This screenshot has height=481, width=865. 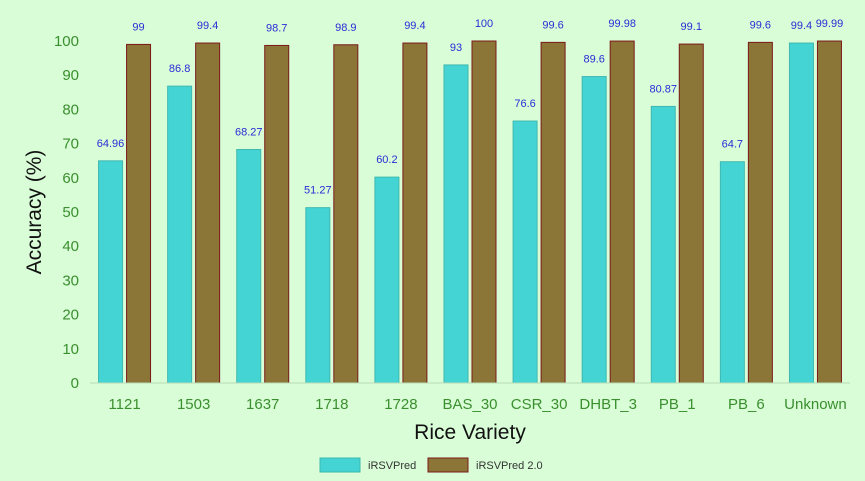 I want to click on y-tick-label: 70, so click(x=70, y=144).